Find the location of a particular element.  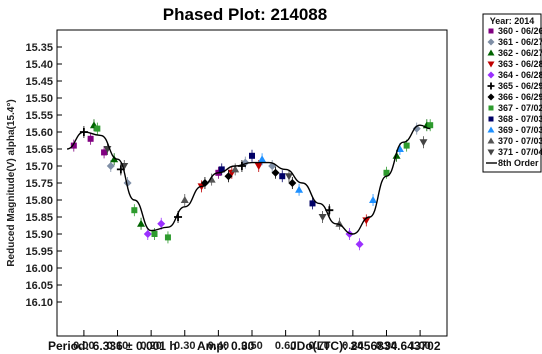

chart-title: Phased Plot: 214088 is located at coordinates (245, 14).